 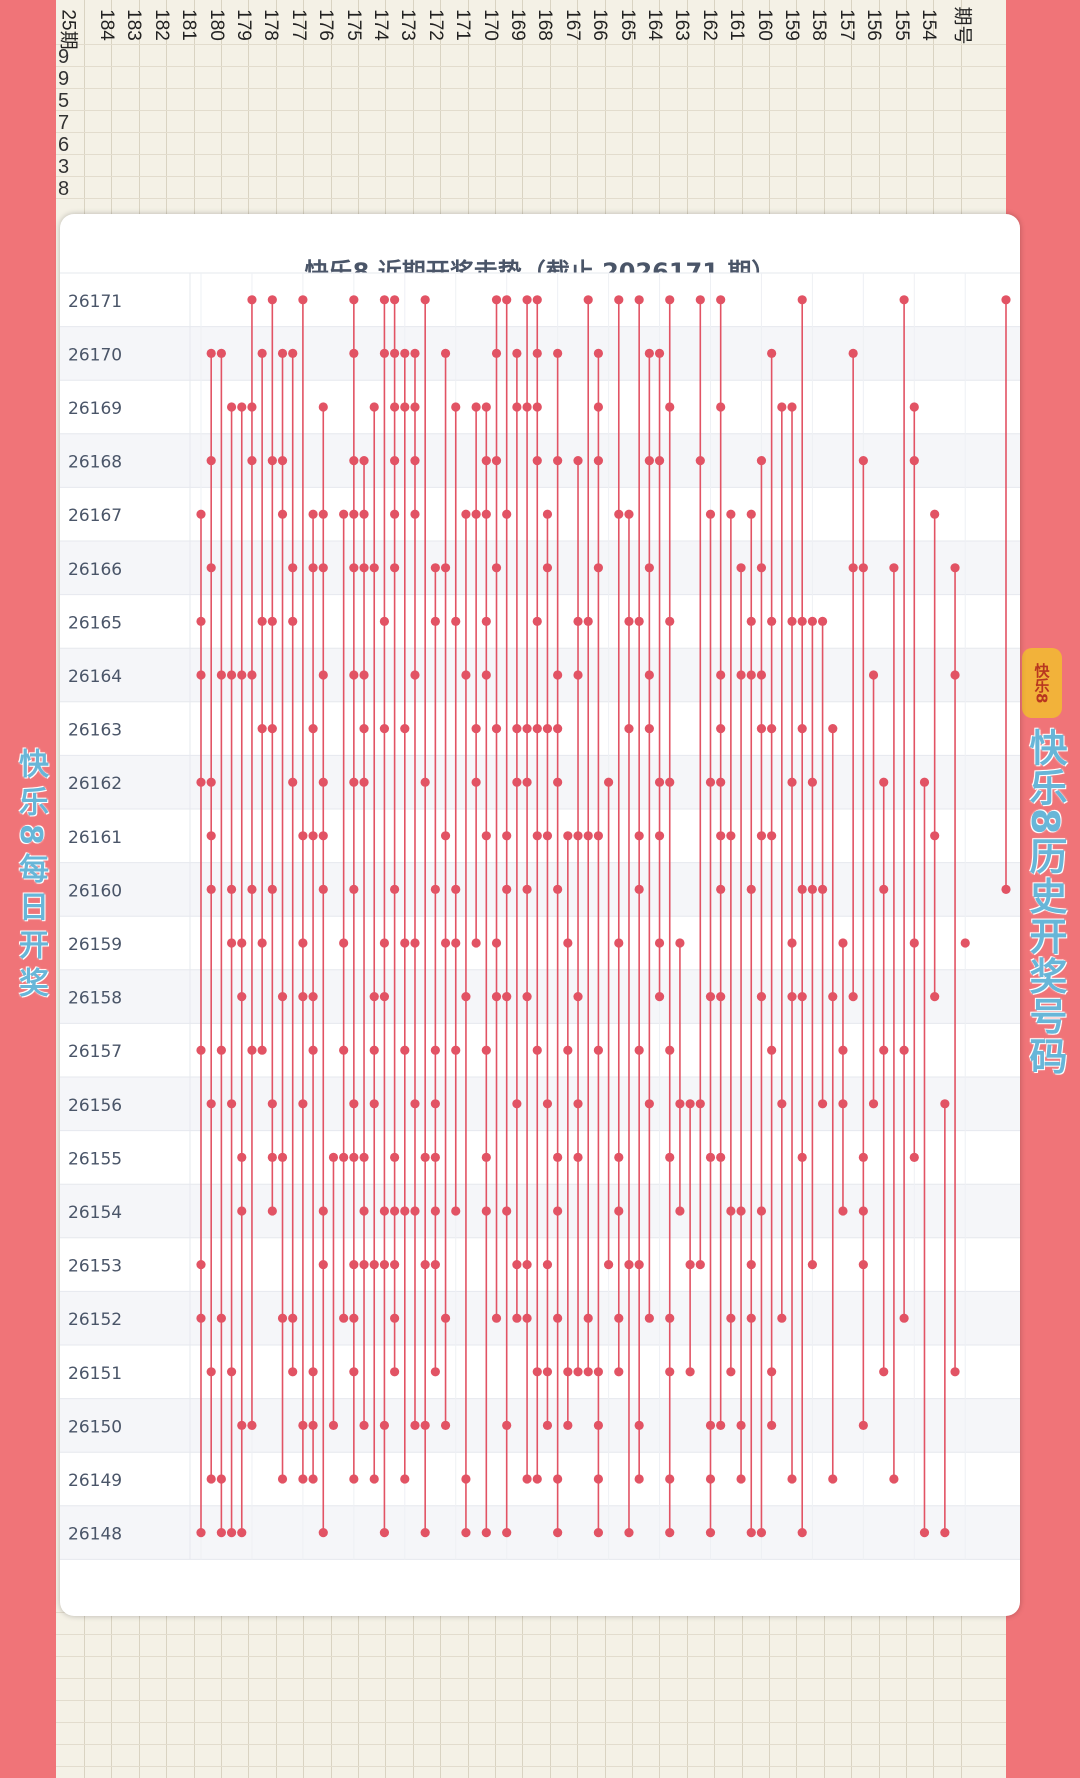 I want to click on period-label: 26155, so click(x=95, y=1159).